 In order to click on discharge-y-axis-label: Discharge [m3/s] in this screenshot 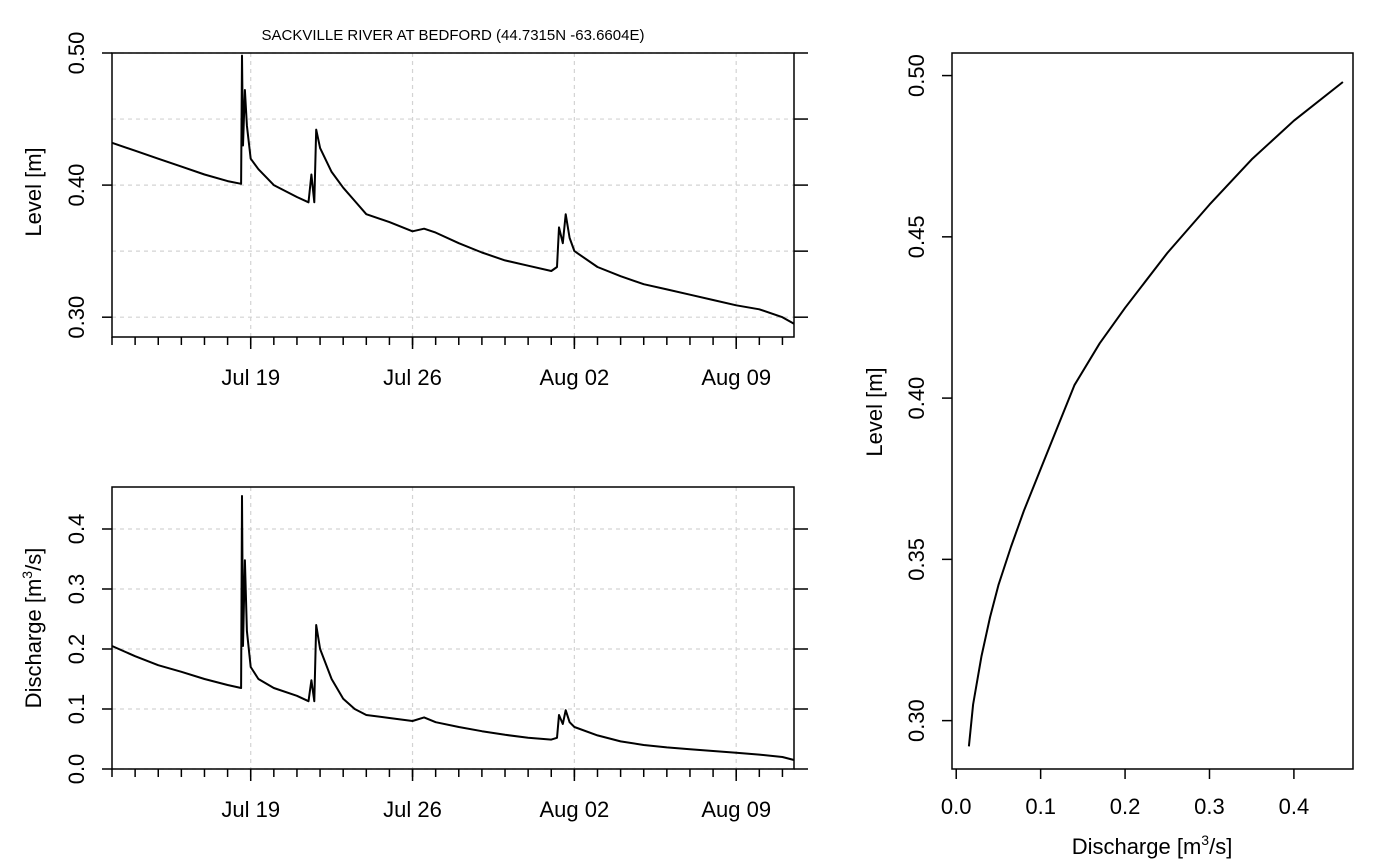, I will do `click(32, 628)`.